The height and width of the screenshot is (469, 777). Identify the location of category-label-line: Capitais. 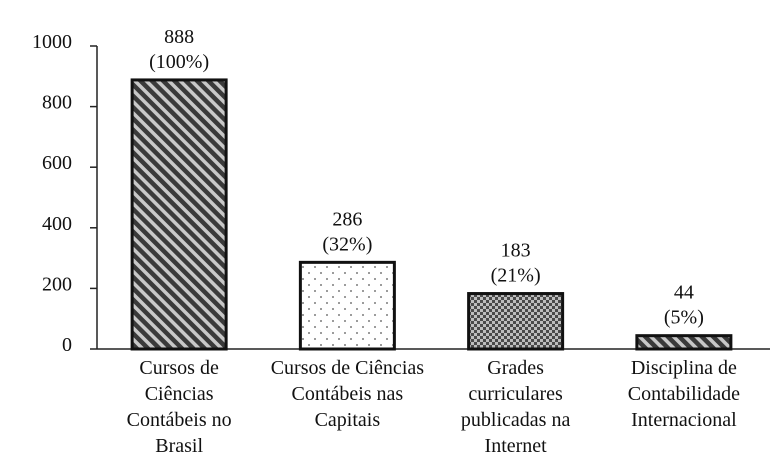
(348, 420).